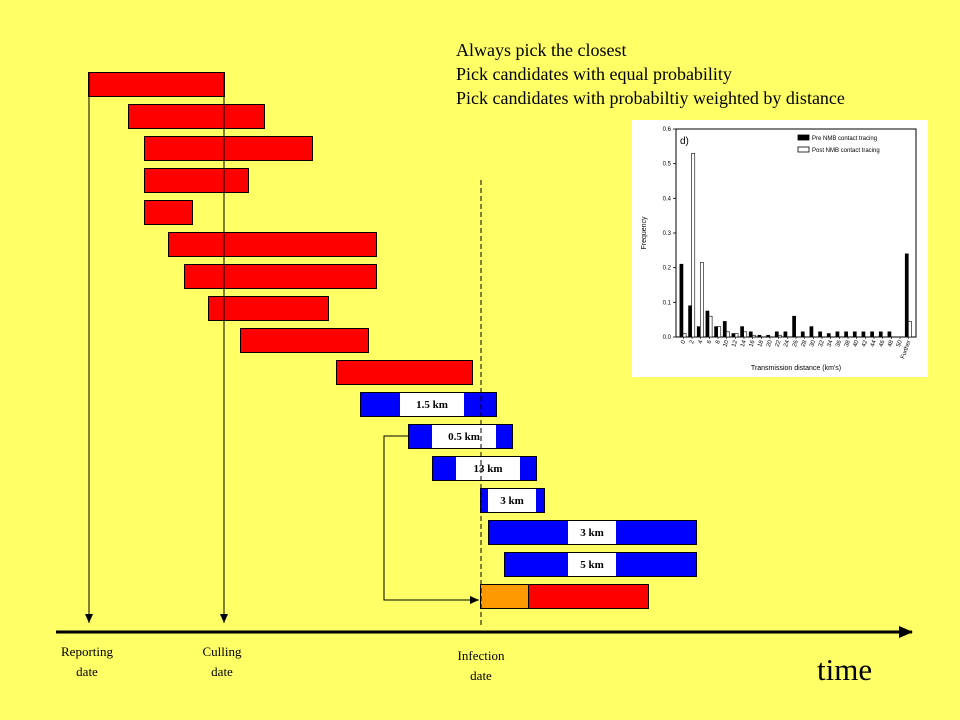  Describe the element at coordinates (504, 596) in the screenshot. I see `infected-bar-orange` at that location.